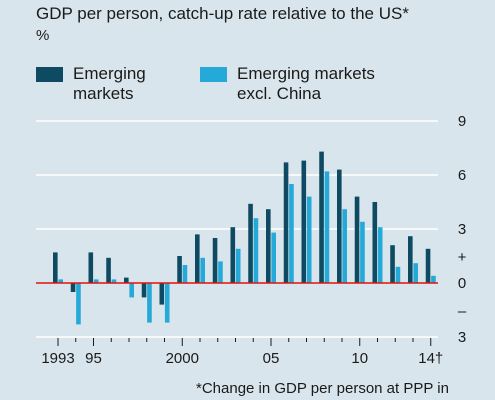 This screenshot has width=495, height=400. Describe the element at coordinates (357, 239) in the screenshot. I see `bar-emerging-markets-2010` at that location.